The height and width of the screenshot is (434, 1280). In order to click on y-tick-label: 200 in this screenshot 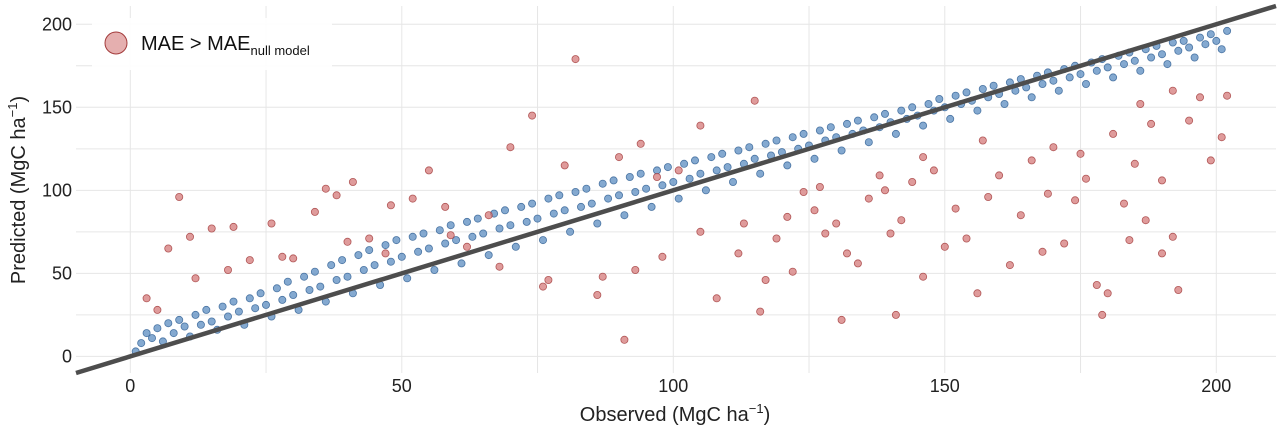, I will do `click(57, 24)`.